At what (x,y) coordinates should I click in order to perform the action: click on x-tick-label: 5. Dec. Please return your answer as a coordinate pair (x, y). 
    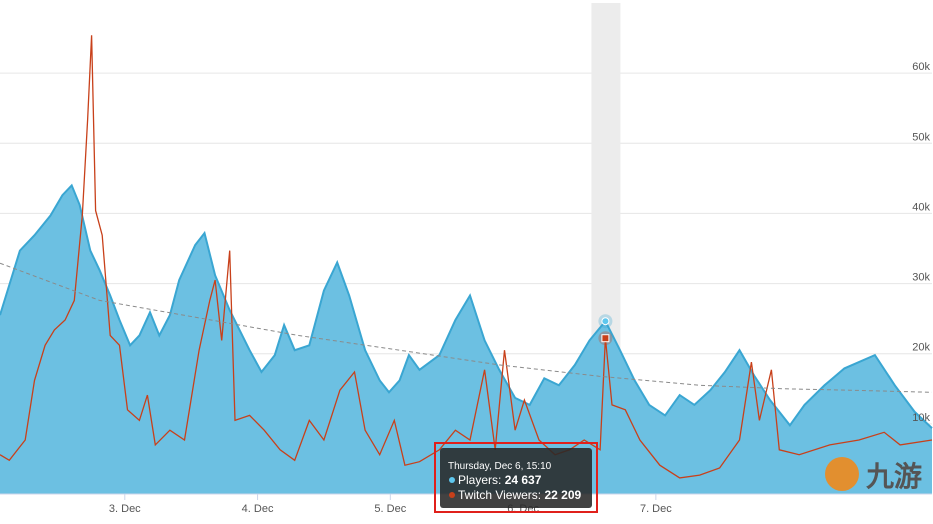
    Looking at the image, I should click on (390, 509).